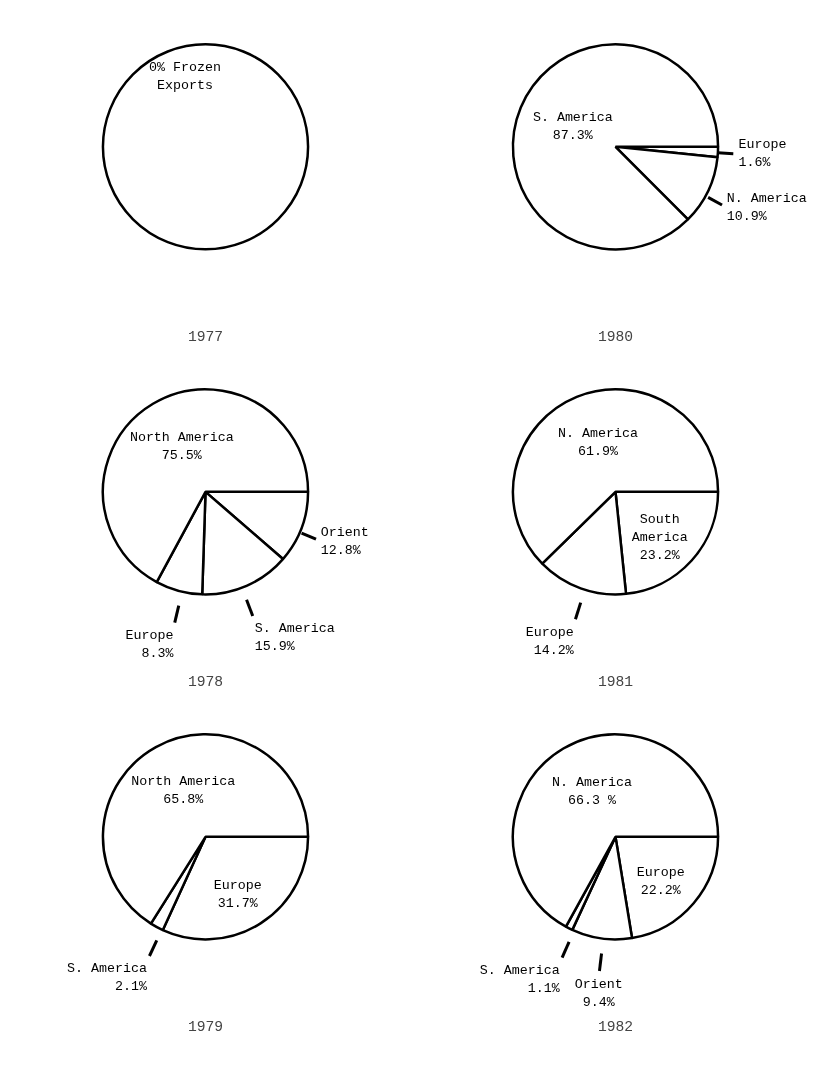  What do you see at coordinates (131, 987) in the screenshot?
I see `data-label: 2.1%` at bounding box center [131, 987].